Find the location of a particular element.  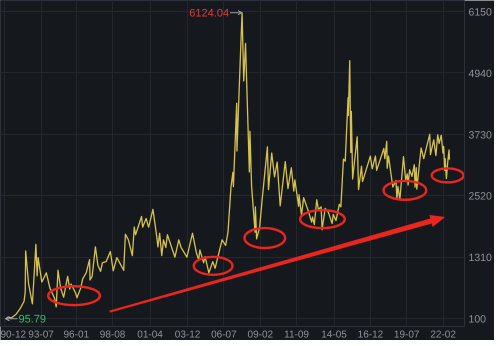

x-tick-label: 16-12 is located at coordinates (371, 335).